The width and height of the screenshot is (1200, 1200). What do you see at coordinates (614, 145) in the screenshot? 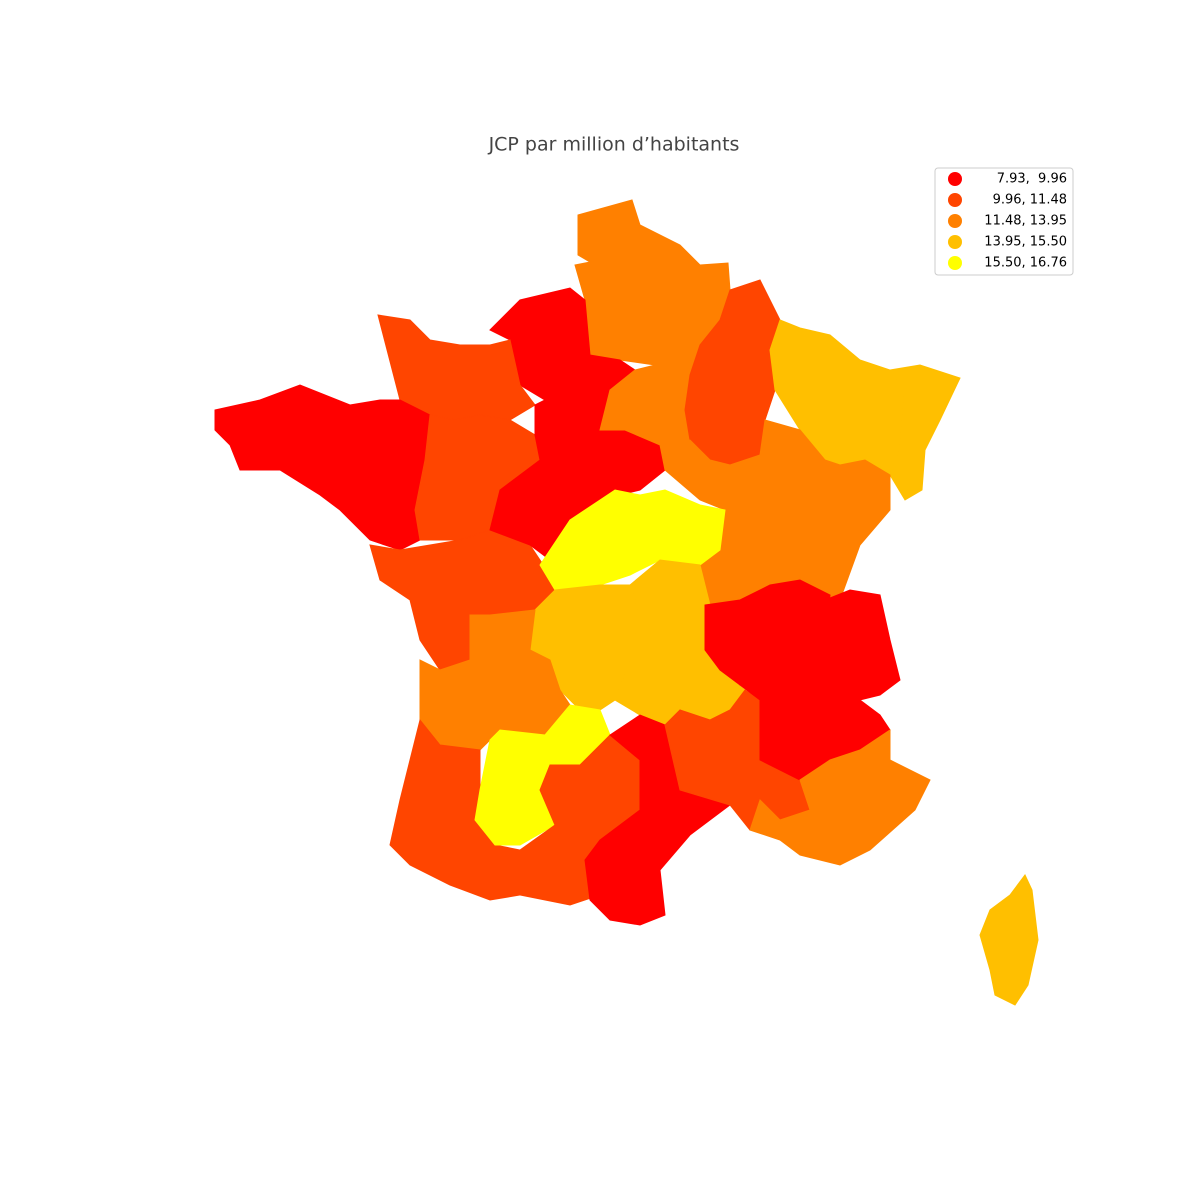
I see `map-title: JCP par million d’habitants` at bounding box center [614, 145].